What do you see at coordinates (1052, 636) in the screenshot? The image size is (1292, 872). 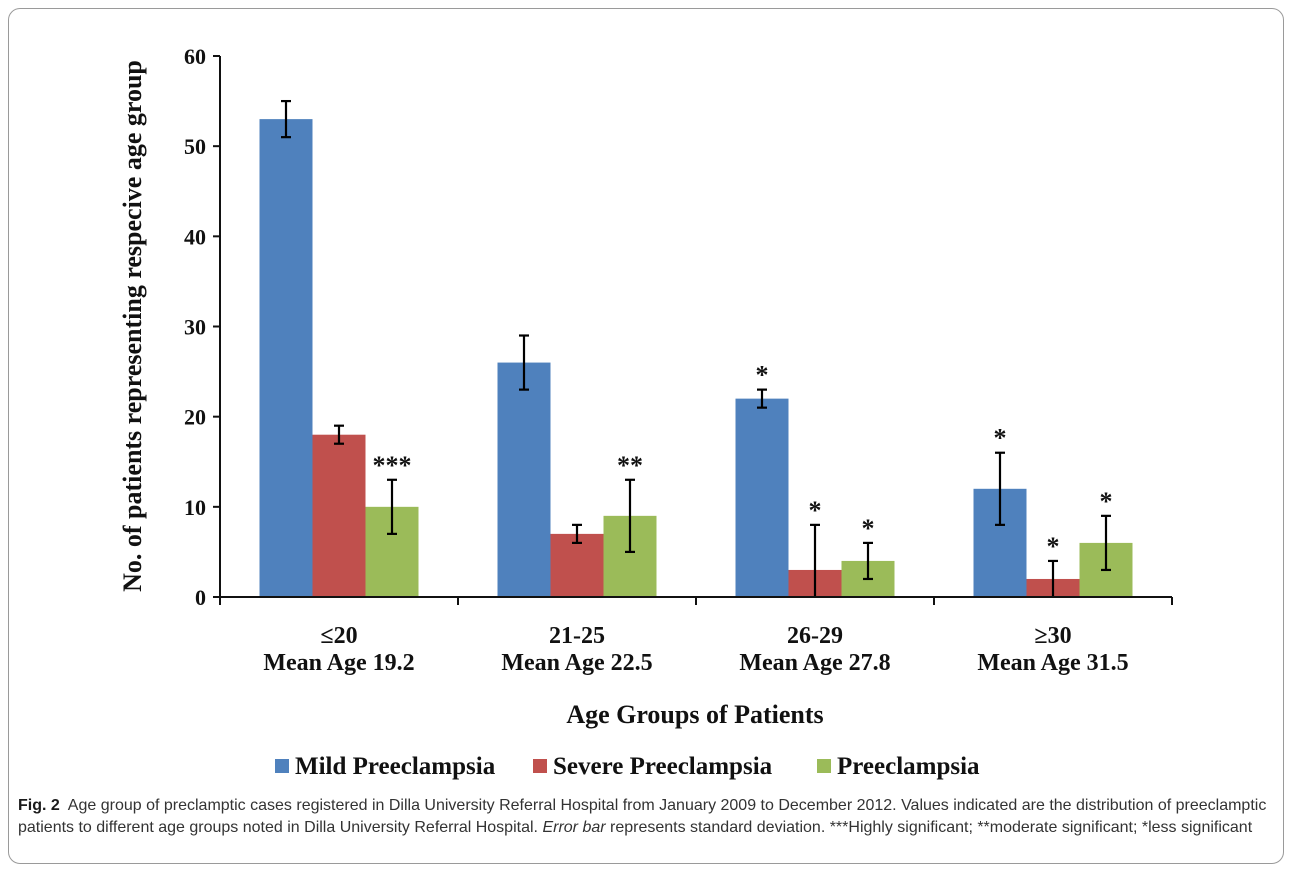 I see `x-category-label: ≥30` at bounding box center [1052, 636].